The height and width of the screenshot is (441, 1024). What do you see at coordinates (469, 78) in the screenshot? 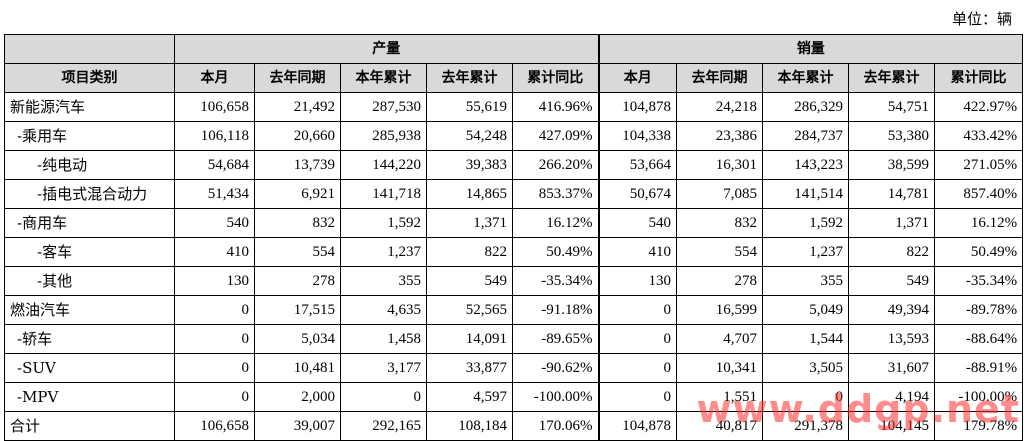
I see `column-header: 去年累计` at bounding box center [469, 78].